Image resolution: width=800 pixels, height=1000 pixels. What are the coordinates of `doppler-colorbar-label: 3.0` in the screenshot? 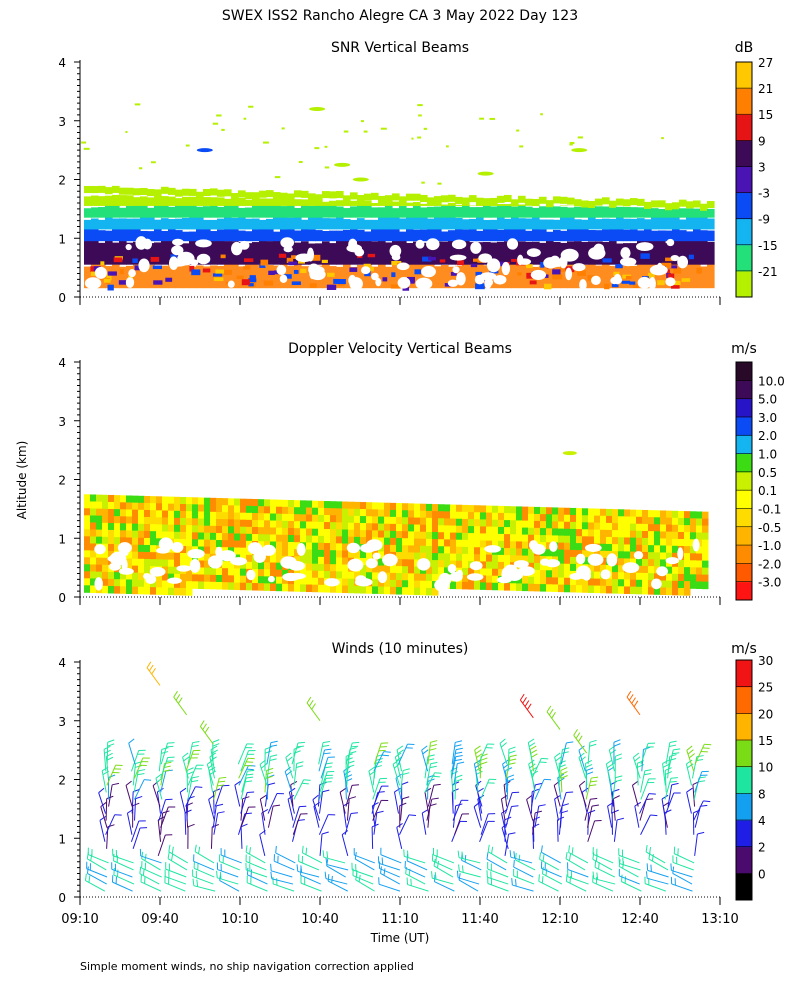 It's located at (767, 418).